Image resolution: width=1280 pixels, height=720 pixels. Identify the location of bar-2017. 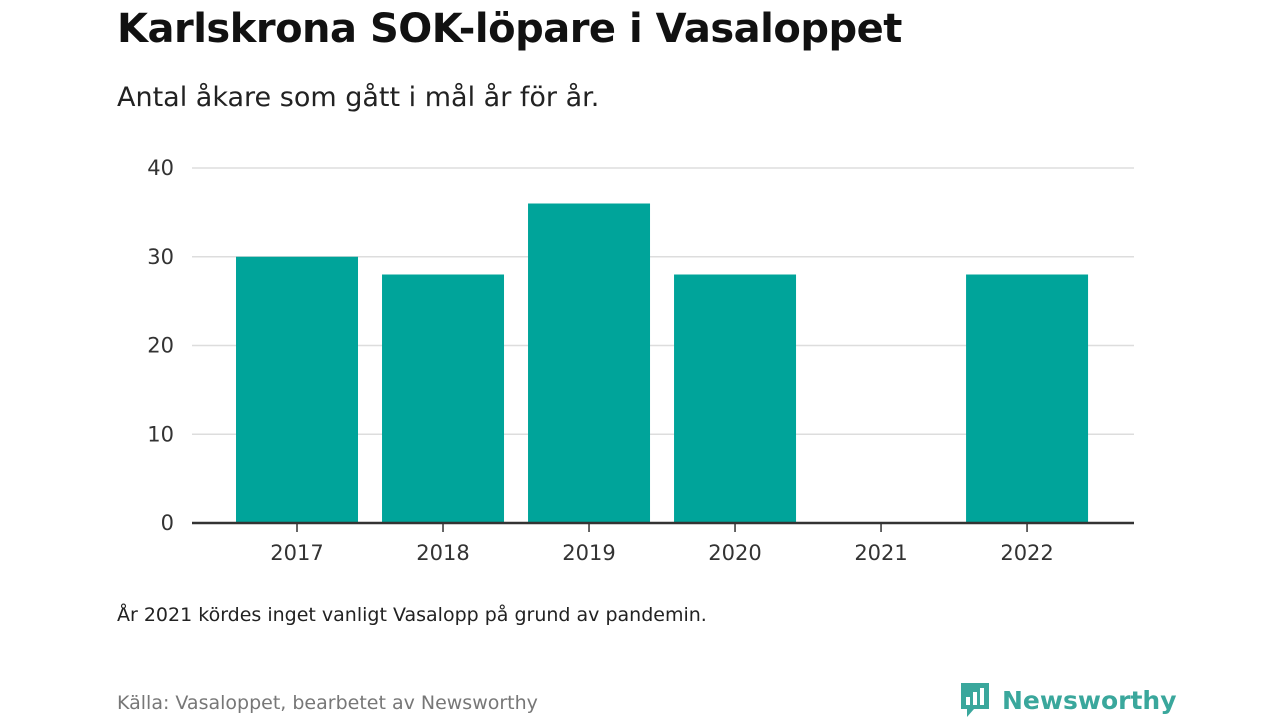
(297, 389).